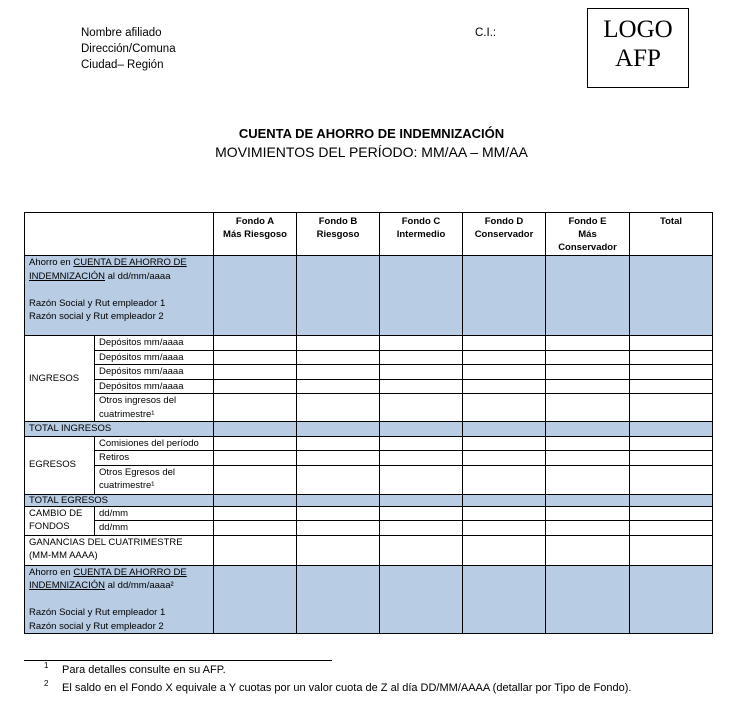  I want to click on table-row: Retiros, so click(369, 458).